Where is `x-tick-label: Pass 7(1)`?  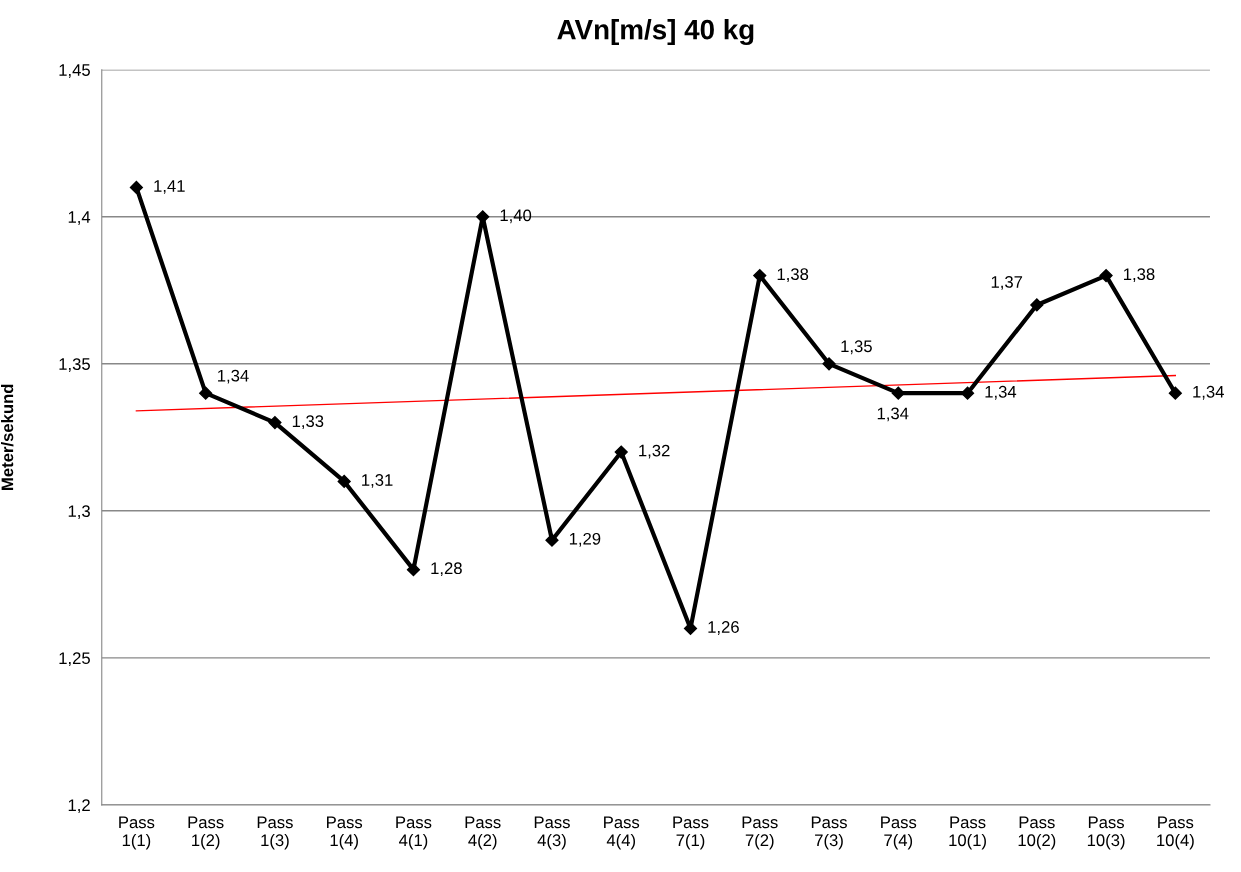
x-tick-label: Pass 7(1) is located at coordinates (691, 833).